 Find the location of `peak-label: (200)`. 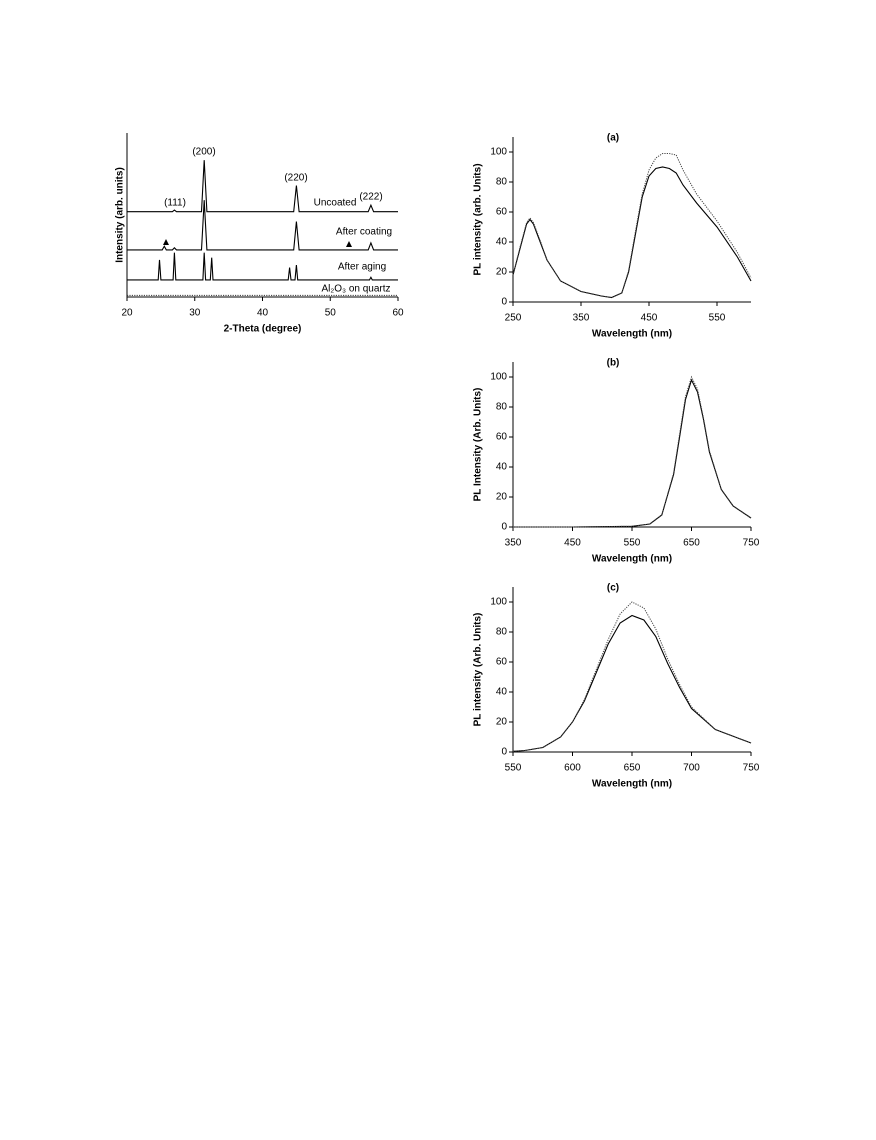

peak-label: (200) is located at coordinates (203, 152).